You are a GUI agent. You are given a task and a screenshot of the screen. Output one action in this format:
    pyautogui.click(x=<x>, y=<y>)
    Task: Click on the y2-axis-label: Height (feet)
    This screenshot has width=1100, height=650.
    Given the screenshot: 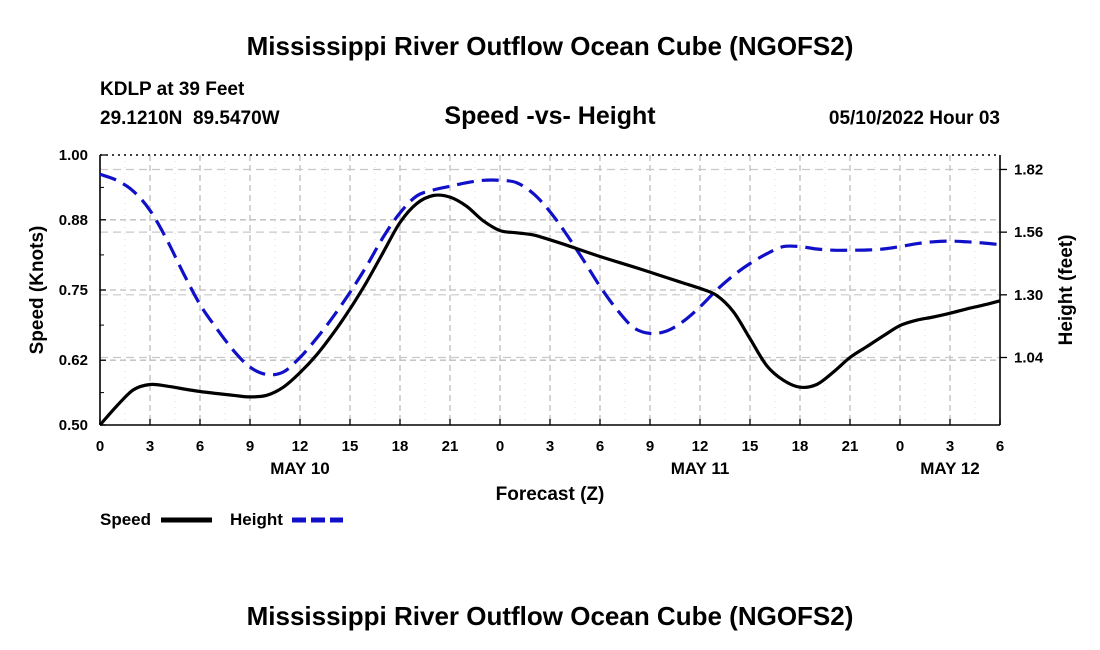 What is the action you would take?
    pyautogui.click(x=1066, y=290)
    